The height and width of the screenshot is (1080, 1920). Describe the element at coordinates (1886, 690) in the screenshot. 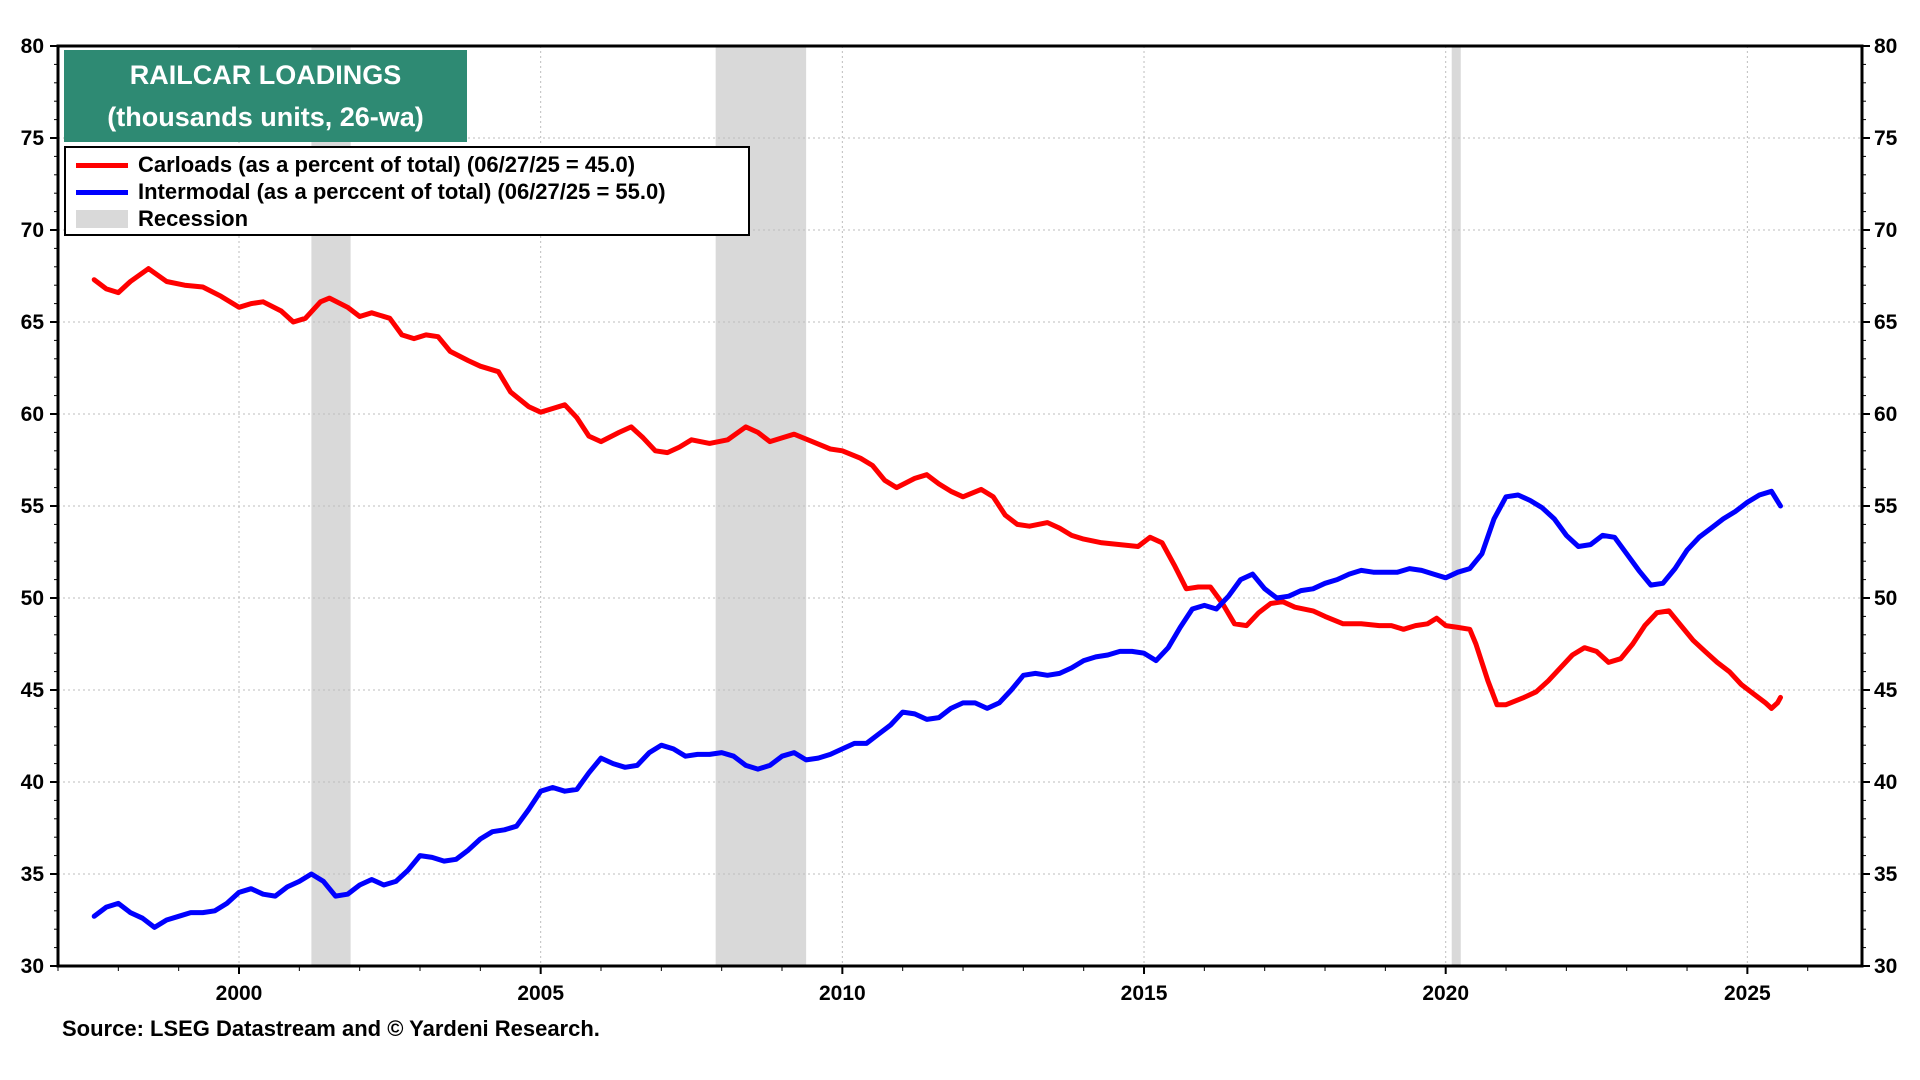

I see `y-tick-label-right: 45` at that location.